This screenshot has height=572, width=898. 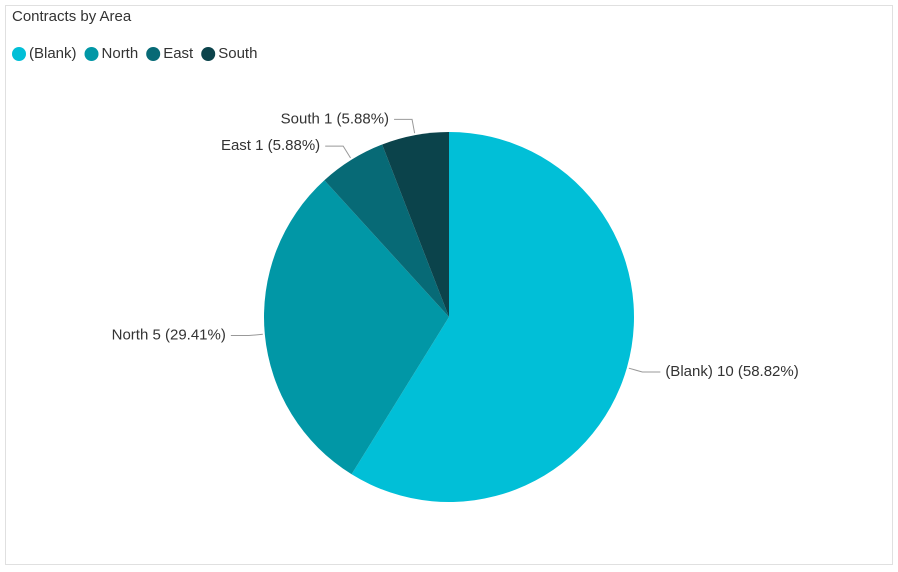 I want to click on data-label-category: South, so click(x=300, y=118).